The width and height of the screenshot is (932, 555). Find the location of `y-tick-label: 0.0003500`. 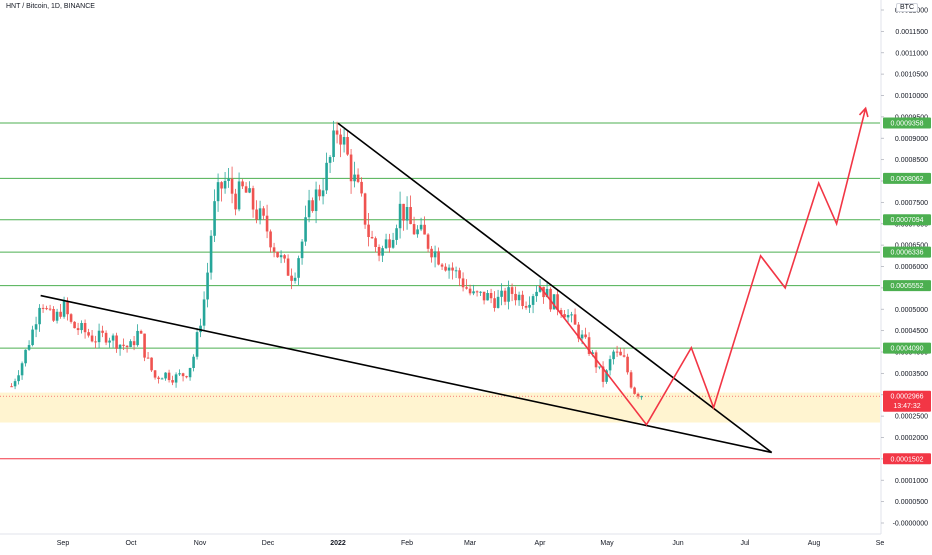

y-tick-label: 0.0003500 is located at coordinates (911, 374).